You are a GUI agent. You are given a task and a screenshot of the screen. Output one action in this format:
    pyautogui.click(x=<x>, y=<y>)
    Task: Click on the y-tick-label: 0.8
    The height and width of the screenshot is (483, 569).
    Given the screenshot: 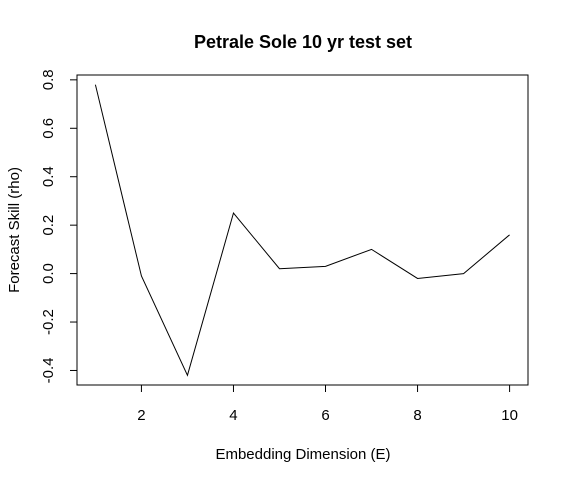 What is the action you would take?
    pyautogui.click(x=48, y=79)
    